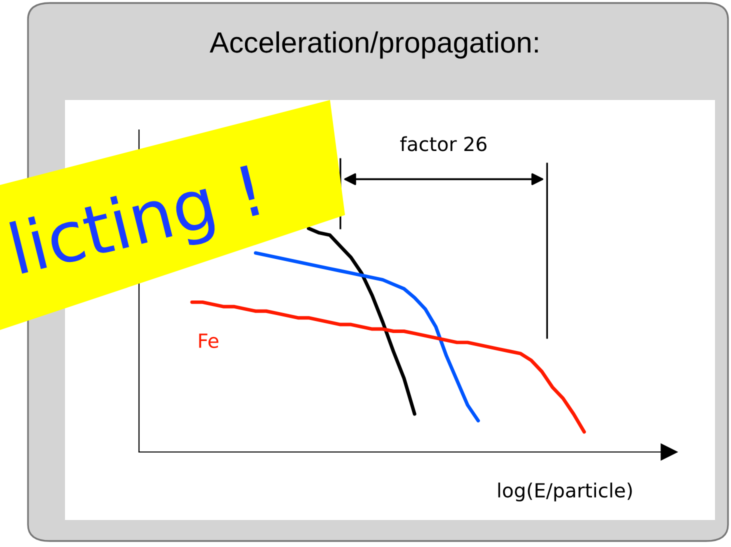 The image size is (731, 547). Describe the element at coordinates (374, 45) in the screenshot. I see `chart-title: Acceleration/propagation:` at that location.